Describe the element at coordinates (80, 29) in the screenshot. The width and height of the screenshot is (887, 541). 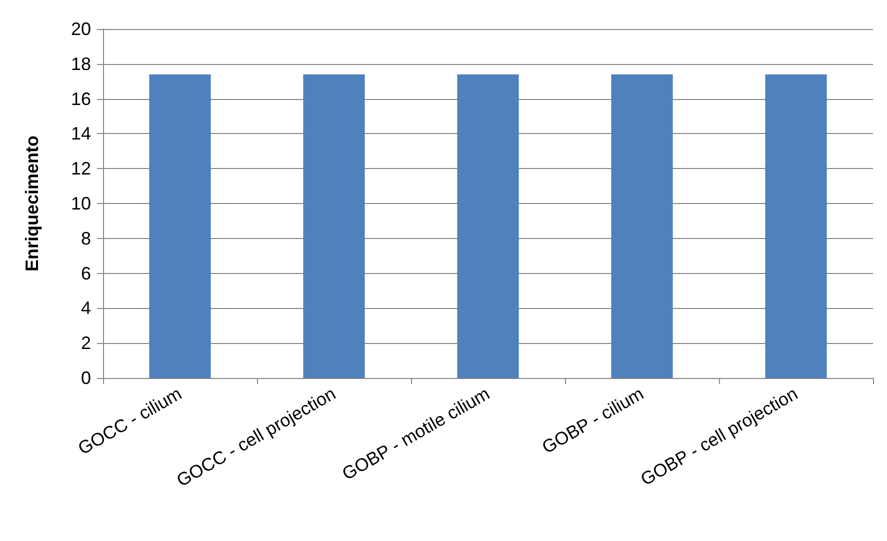
I see `y-tick-label: 20` at that location.